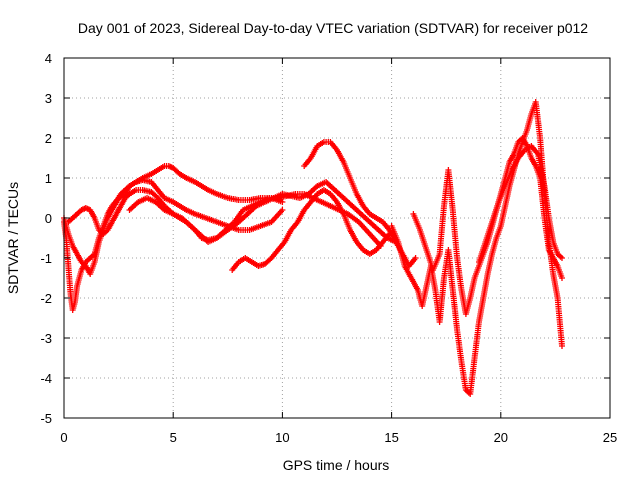 The image size is (640, 480). I want to click on y-tick-label: -3, so click(46, 338).